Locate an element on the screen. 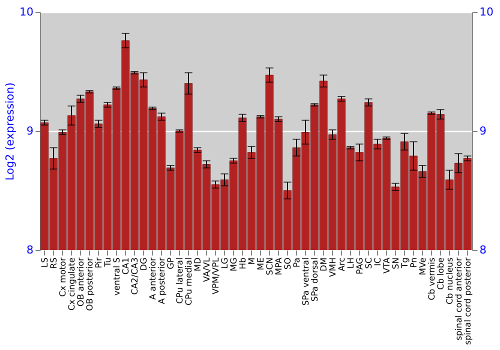  x-tick-label: SN is located at coordinates (396, 264).